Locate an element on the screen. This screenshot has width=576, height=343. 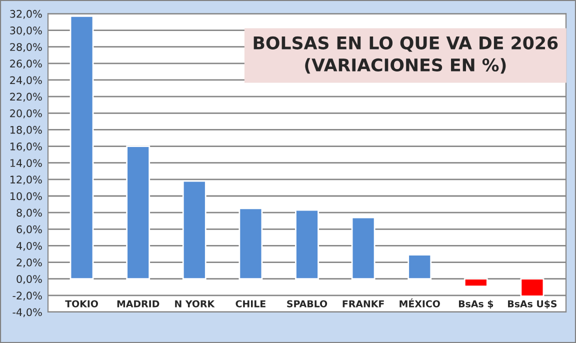
y-tick-label: 24,0% is located at coordinates (26, 81).